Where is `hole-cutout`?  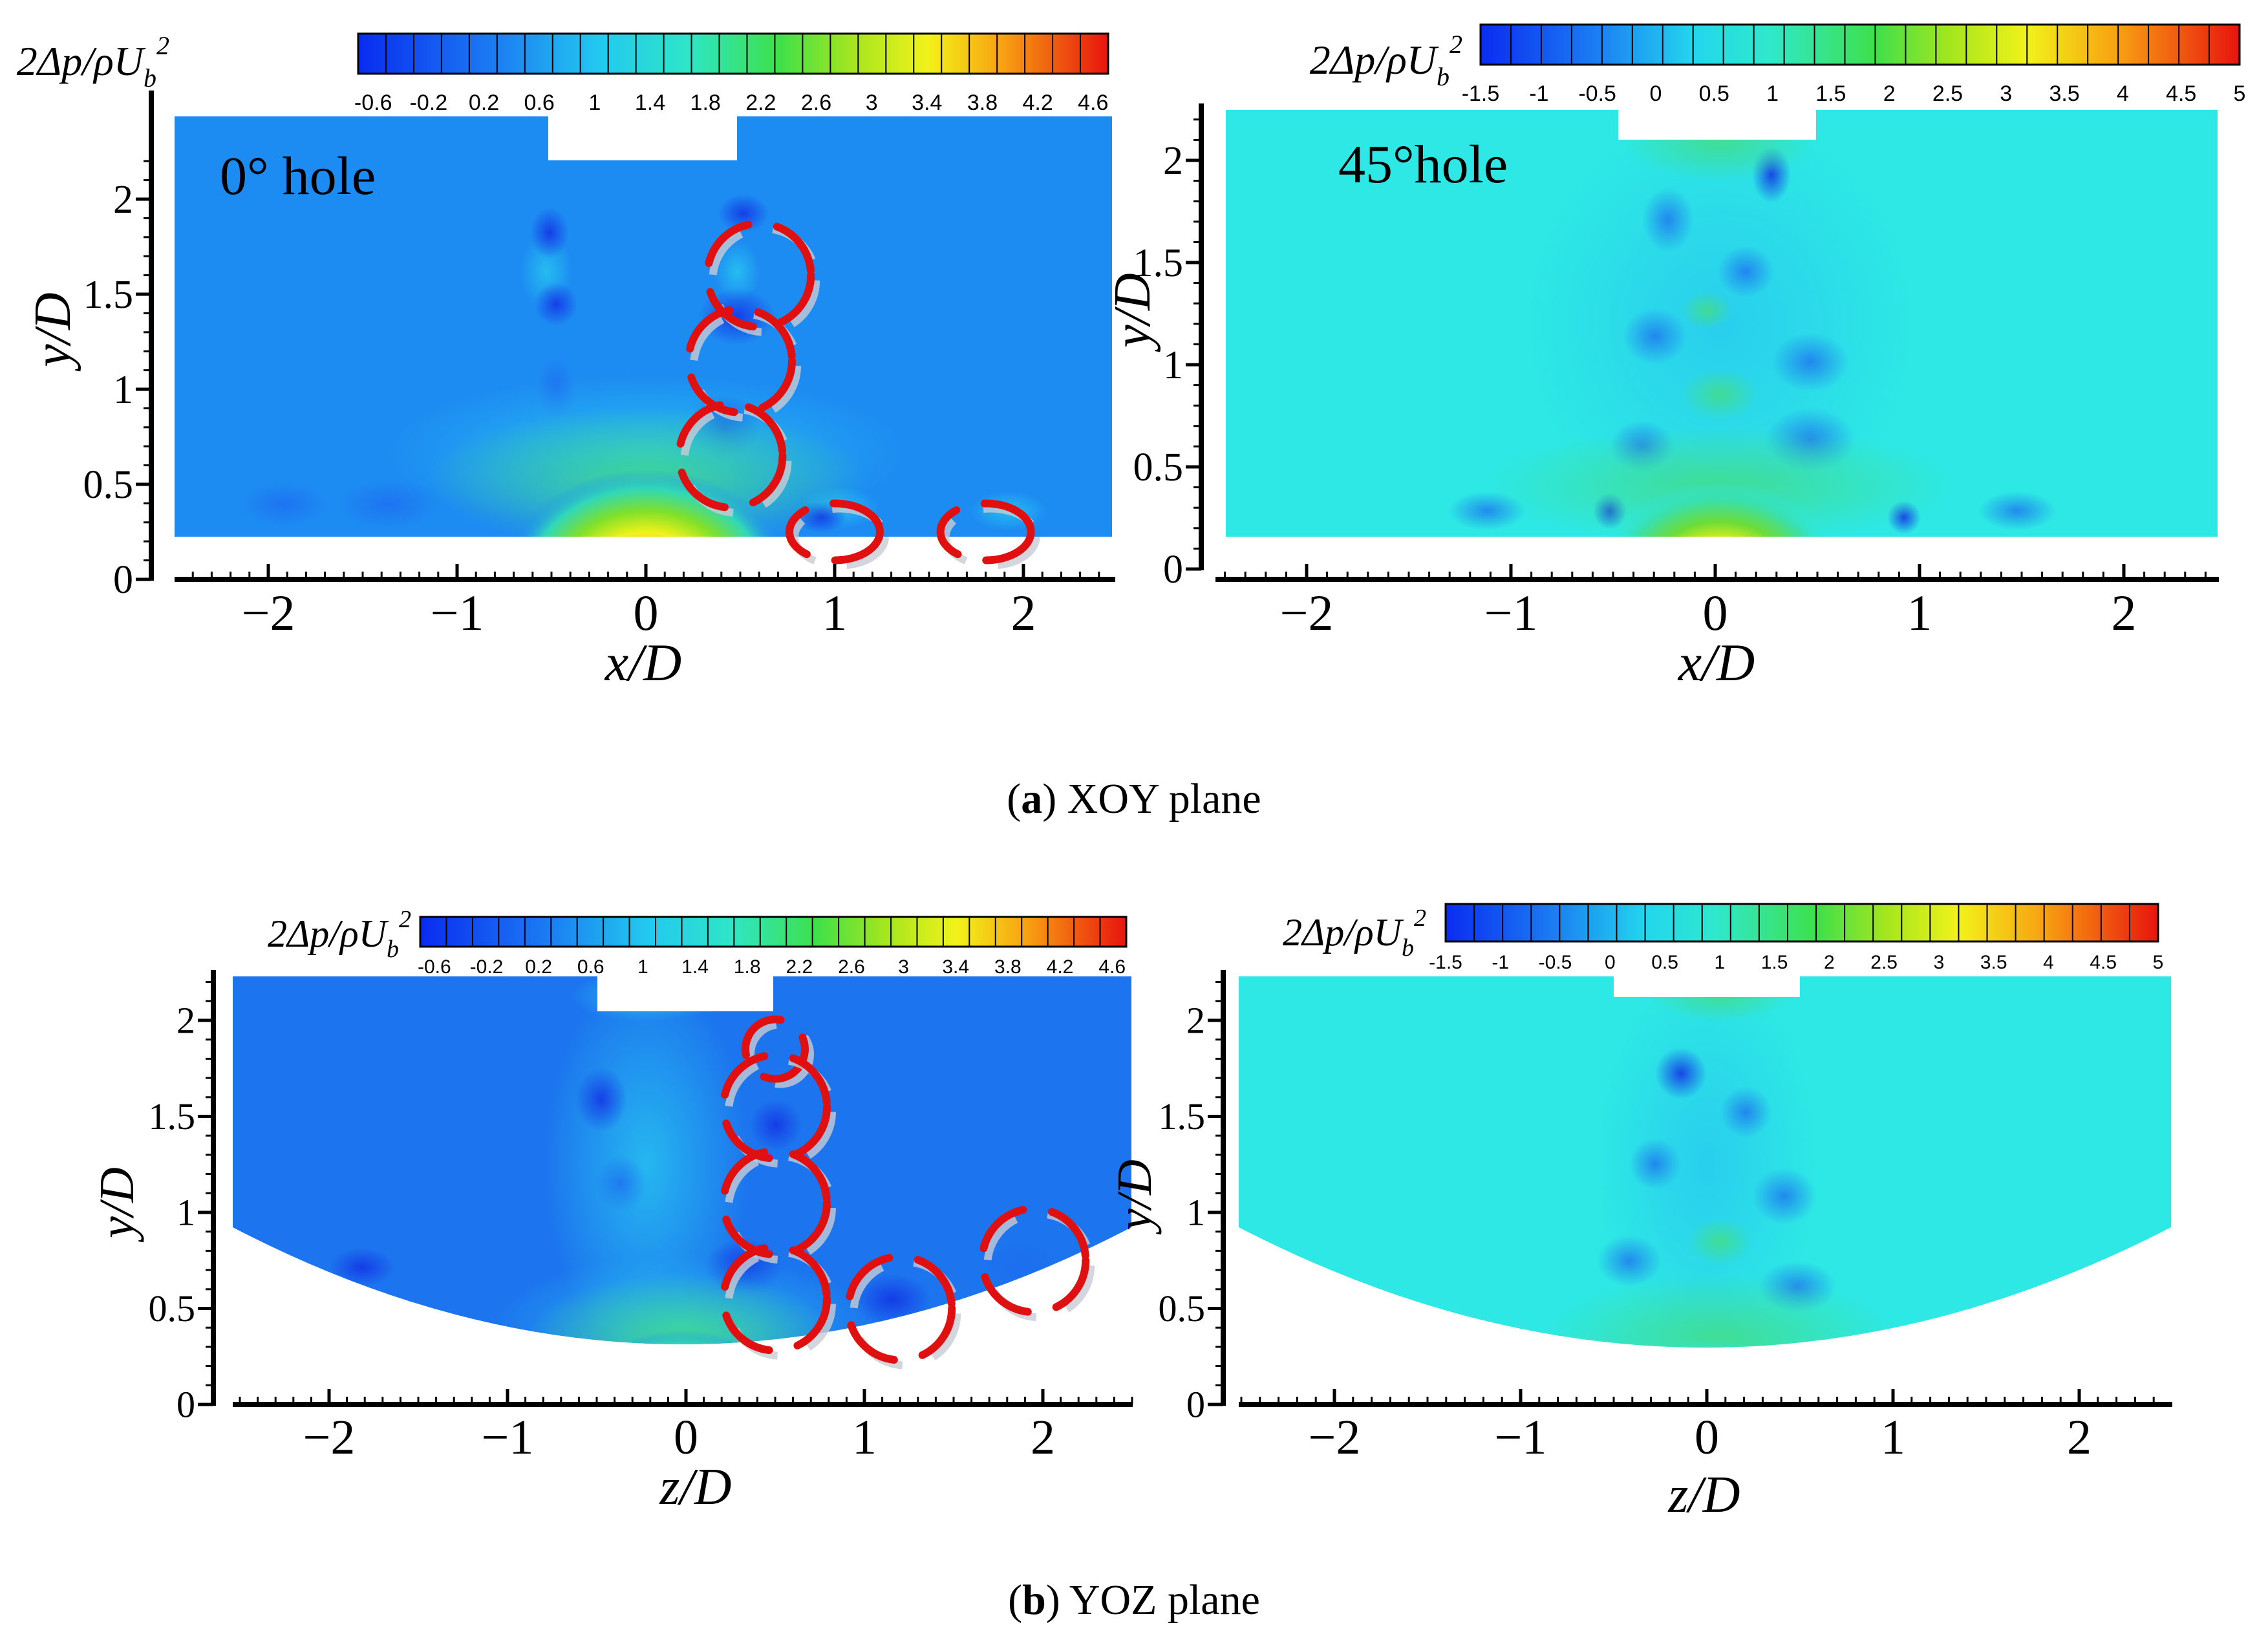 hole-cutout is located at coordinates (642, 138).